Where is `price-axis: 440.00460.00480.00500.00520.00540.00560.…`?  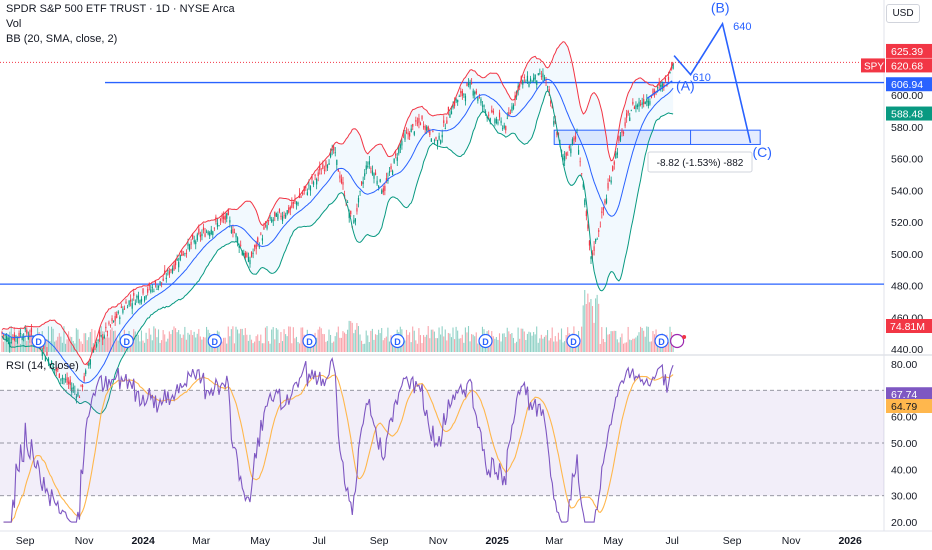 price-axis: 440.00460.00480.00500.00520.00540.00560.… is located at coordinates (896, 286).